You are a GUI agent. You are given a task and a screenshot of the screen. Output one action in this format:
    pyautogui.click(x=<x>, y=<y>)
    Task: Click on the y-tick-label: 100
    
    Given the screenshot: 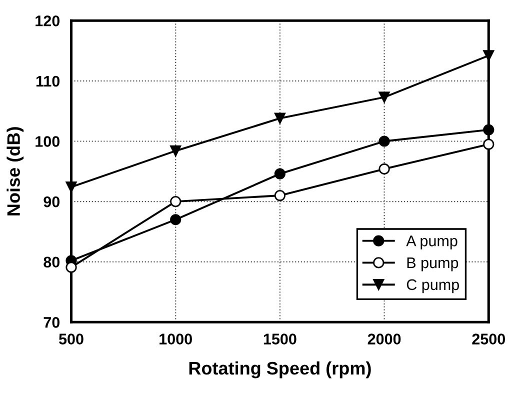 What is the action you would take?
    pyautogui.click(x=48, y=141)
    